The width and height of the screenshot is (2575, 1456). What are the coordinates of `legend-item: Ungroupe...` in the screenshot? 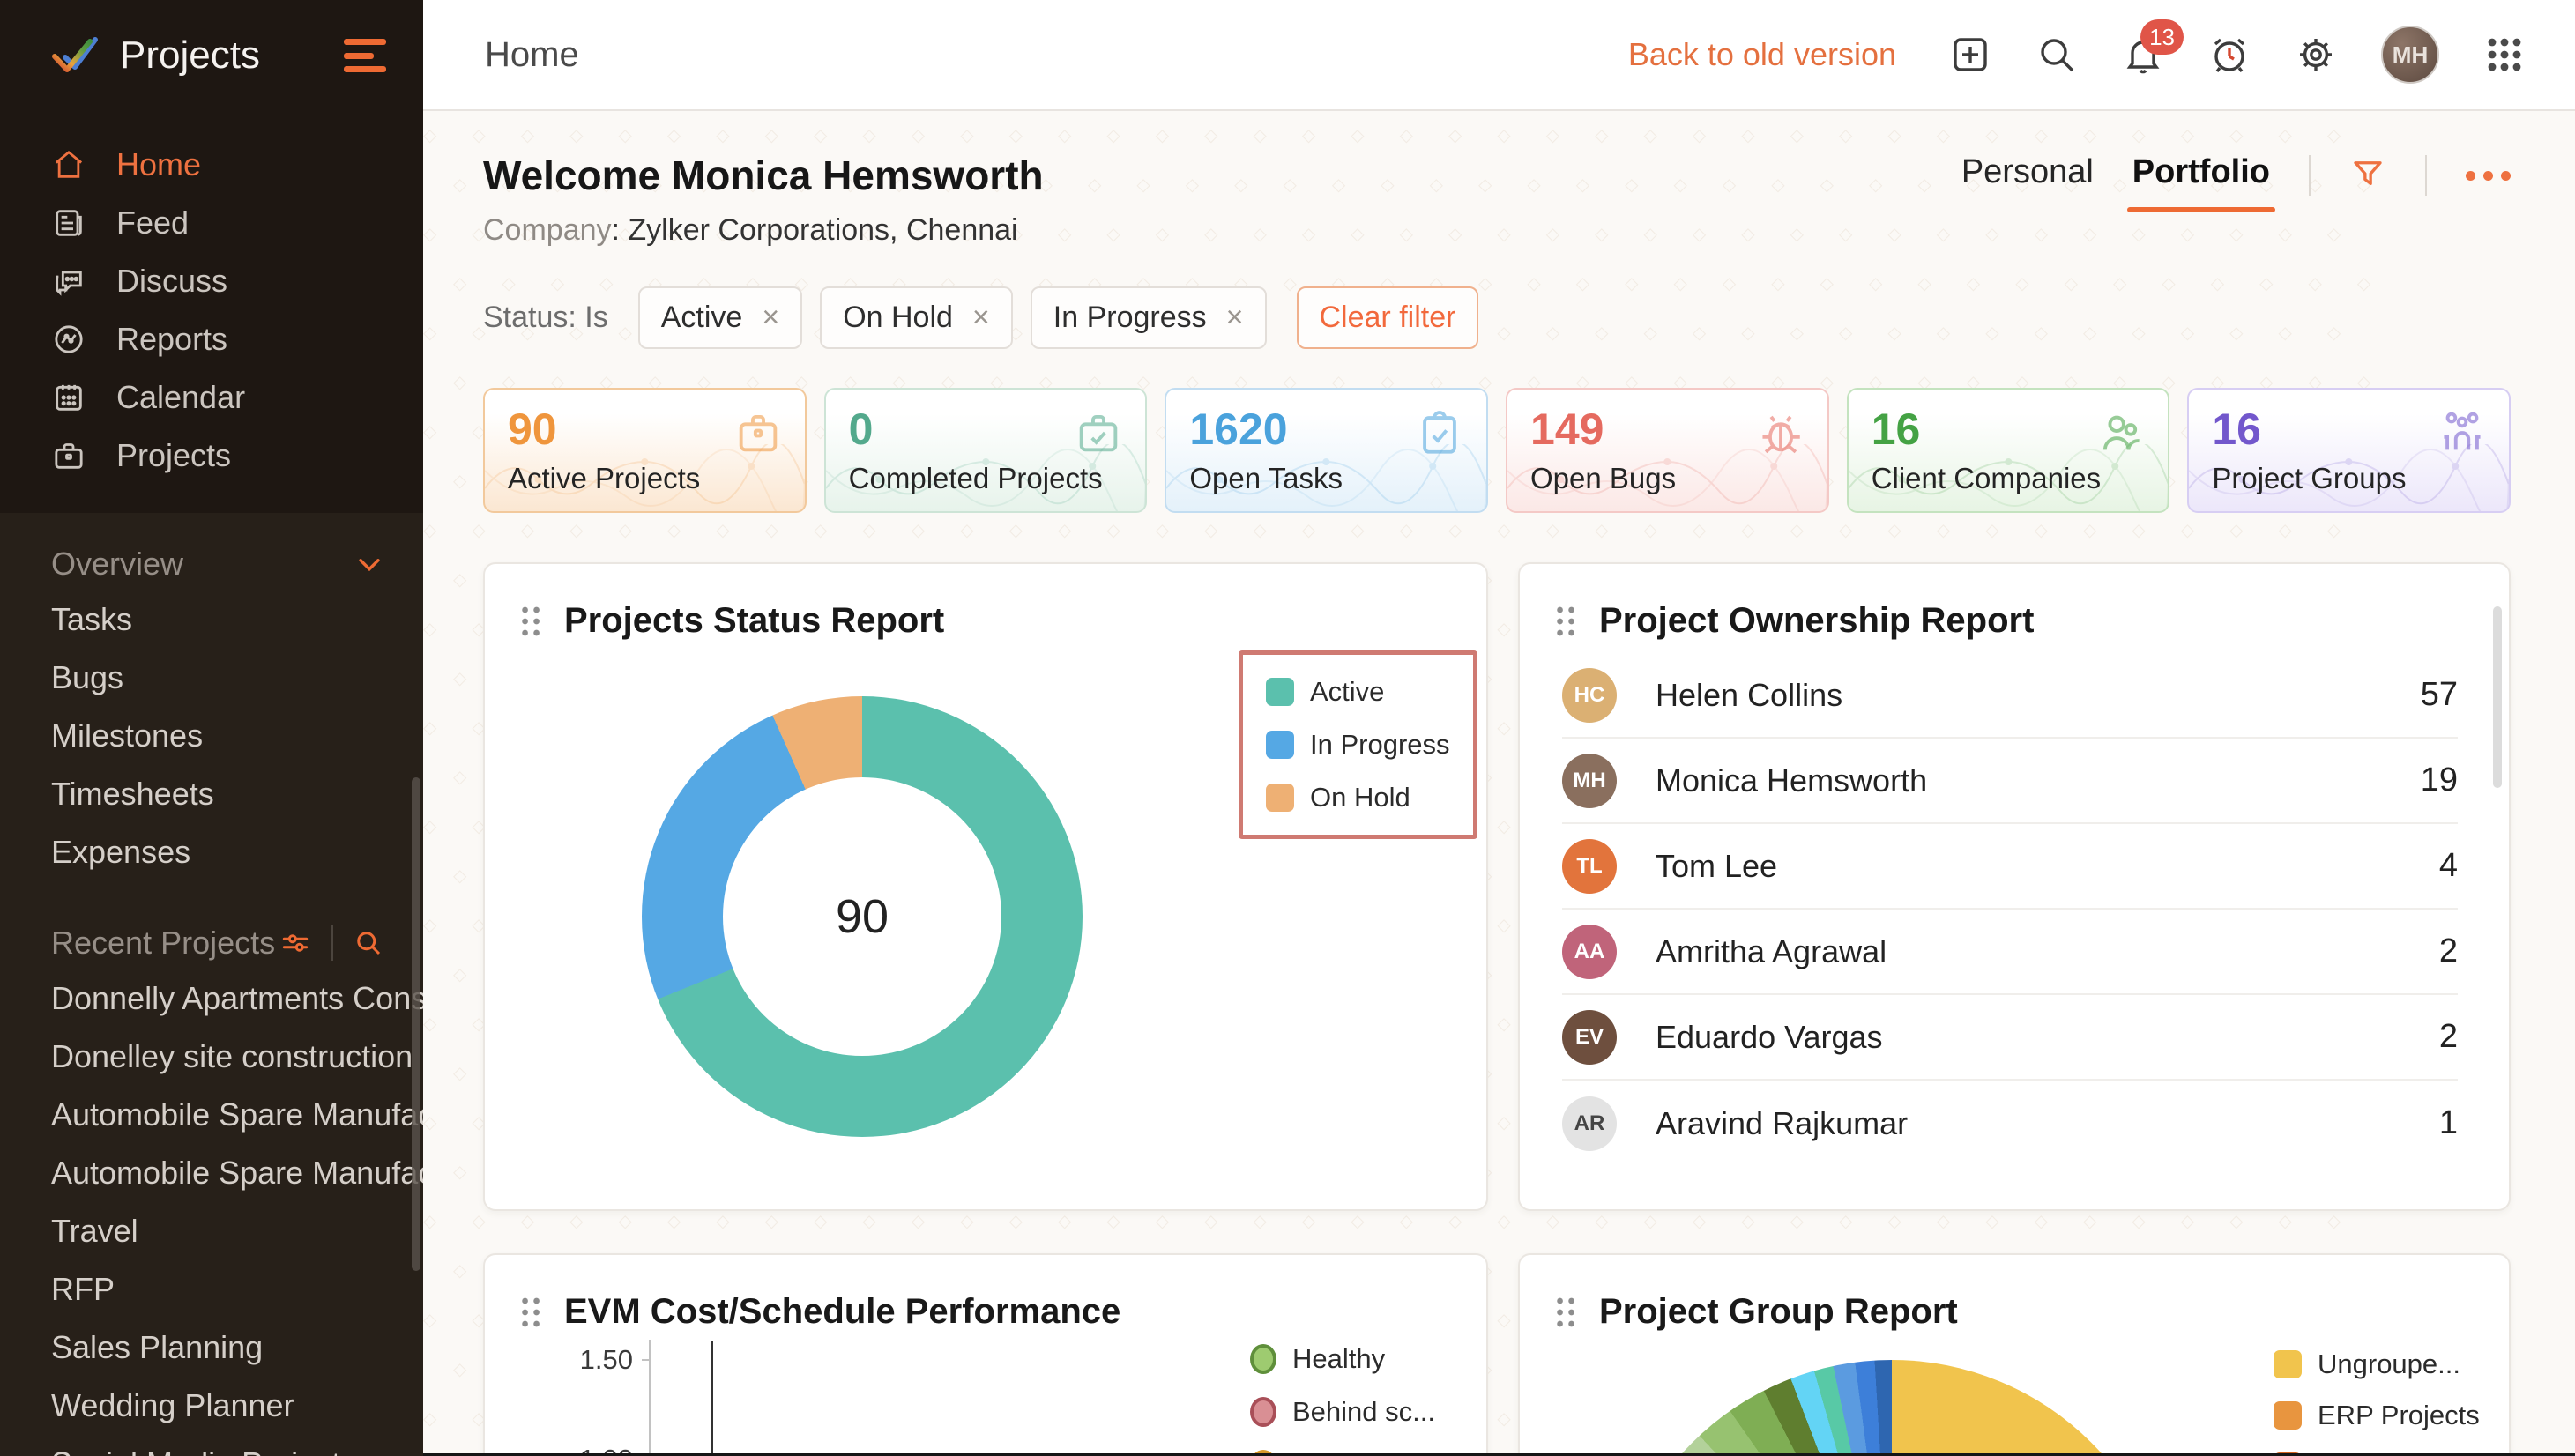 It's located at (2377, 1364).